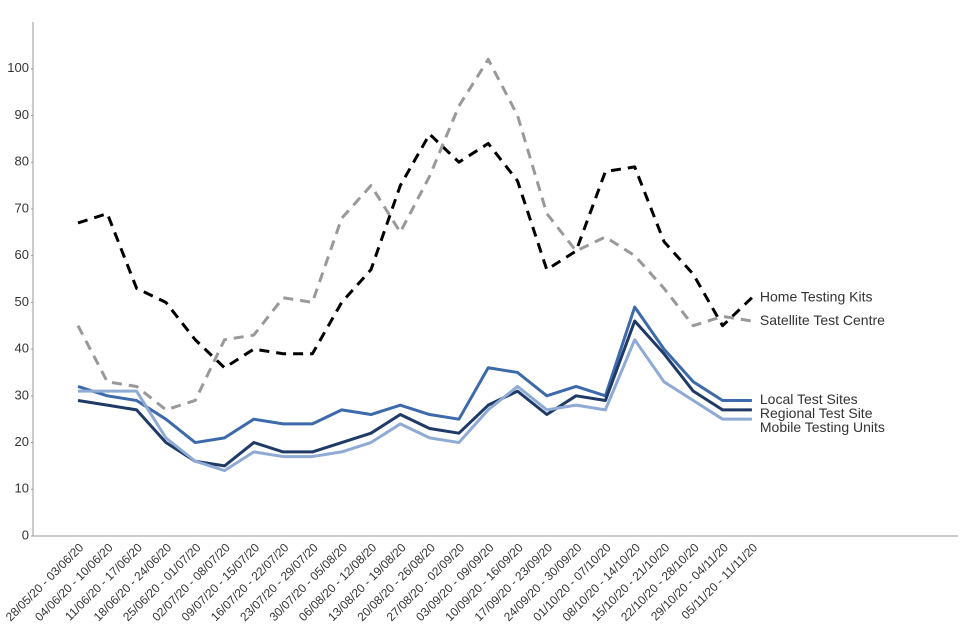  Describe the element at coordinates (18, 67) in the screenshot. I see `y-tick-label: 100` at that location.